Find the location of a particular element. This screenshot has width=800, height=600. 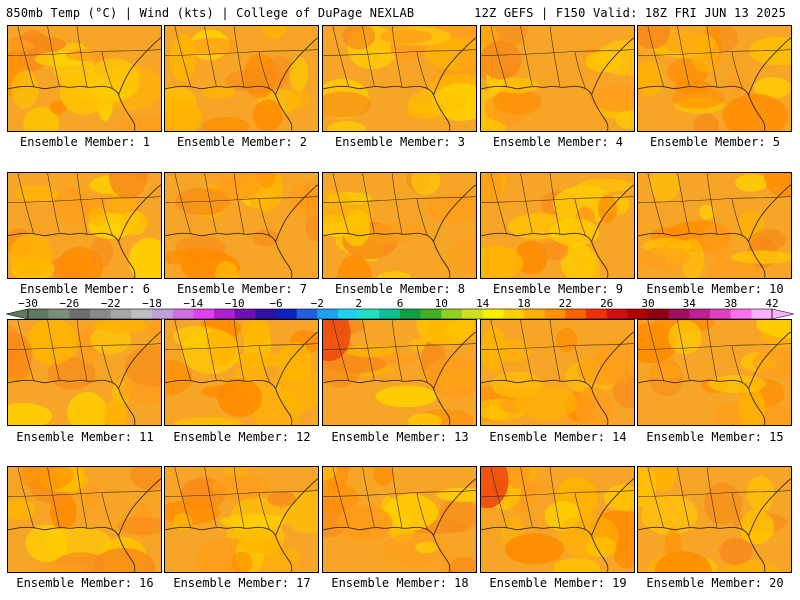

ensemble-member-label: Ensemble Member: 19 is located at coordinates (558, 583).